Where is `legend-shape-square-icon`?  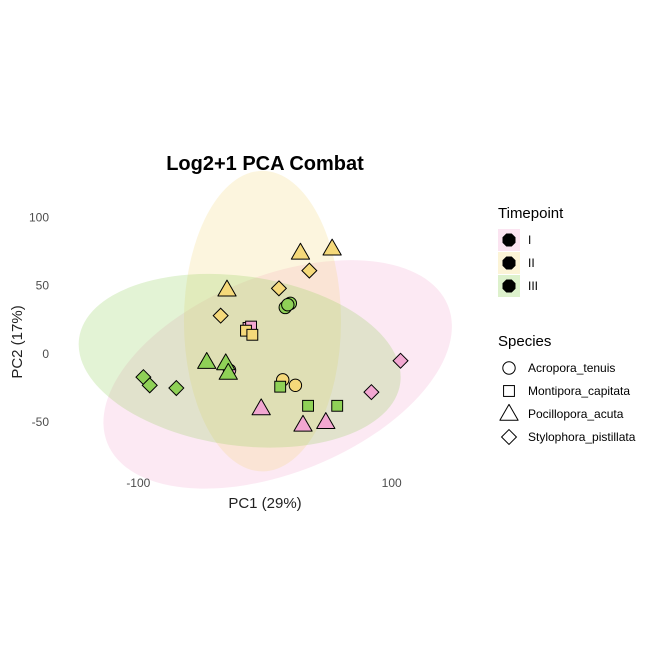 legend-shape-square-icon is located at coordinates (509, 391).